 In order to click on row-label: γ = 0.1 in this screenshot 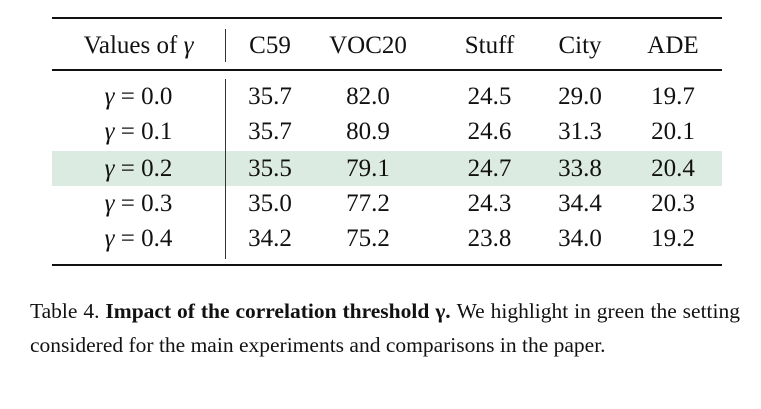, I will do `click(138, 131)`.